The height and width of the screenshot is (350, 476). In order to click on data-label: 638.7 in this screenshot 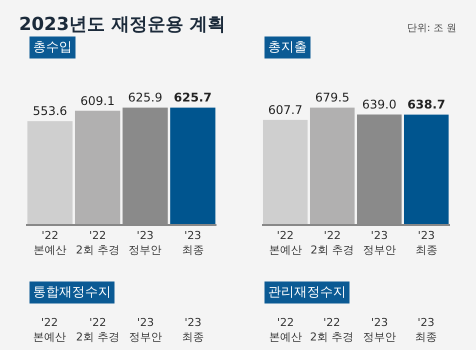, I will do `click(426, 105)`.